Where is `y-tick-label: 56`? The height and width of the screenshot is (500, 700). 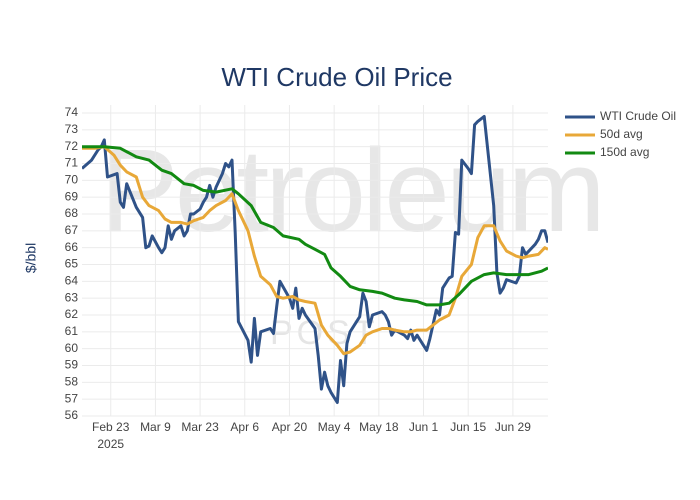 y-tick-label: 56 is located at coordinates (72, 415).